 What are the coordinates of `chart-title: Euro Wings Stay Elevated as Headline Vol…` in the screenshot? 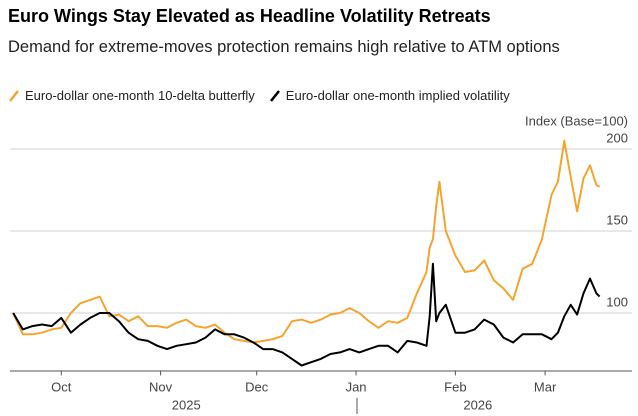 It's located at (249, 16).